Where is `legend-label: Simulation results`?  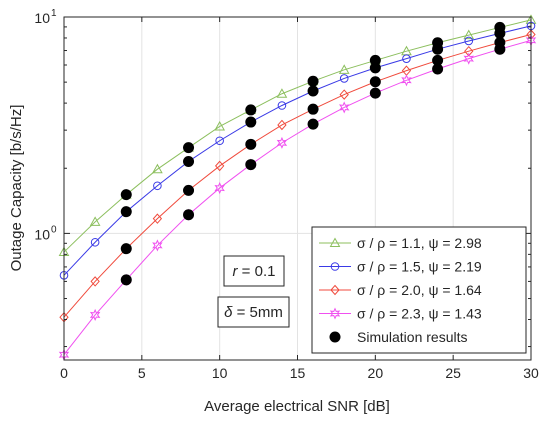 legend-label: Simulation results is located at coordinates (412, 337).